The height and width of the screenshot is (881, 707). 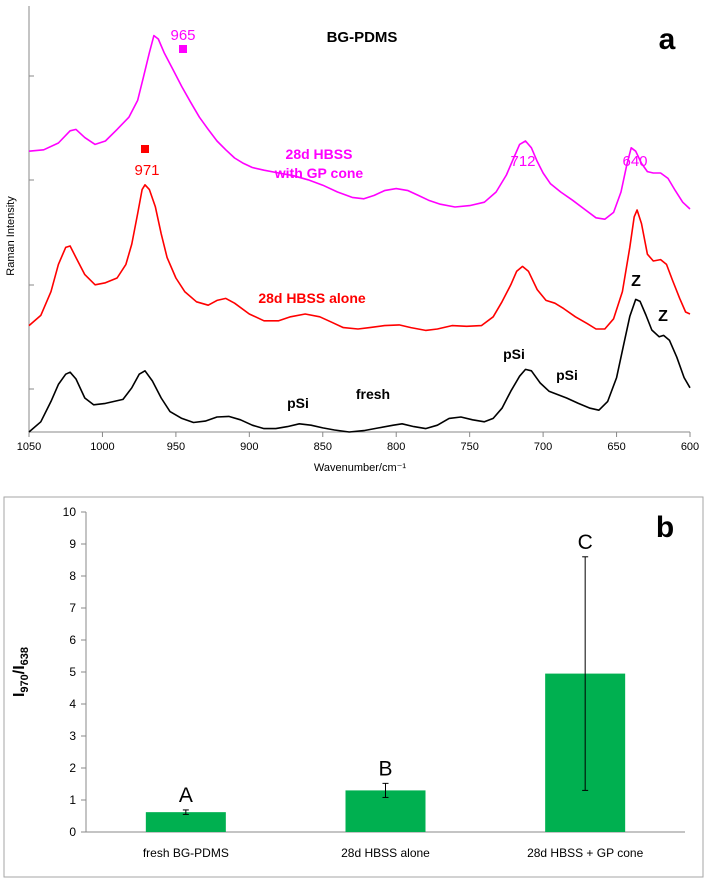 I want to click on panel-a-letter: a, so click(x=667, y=39).